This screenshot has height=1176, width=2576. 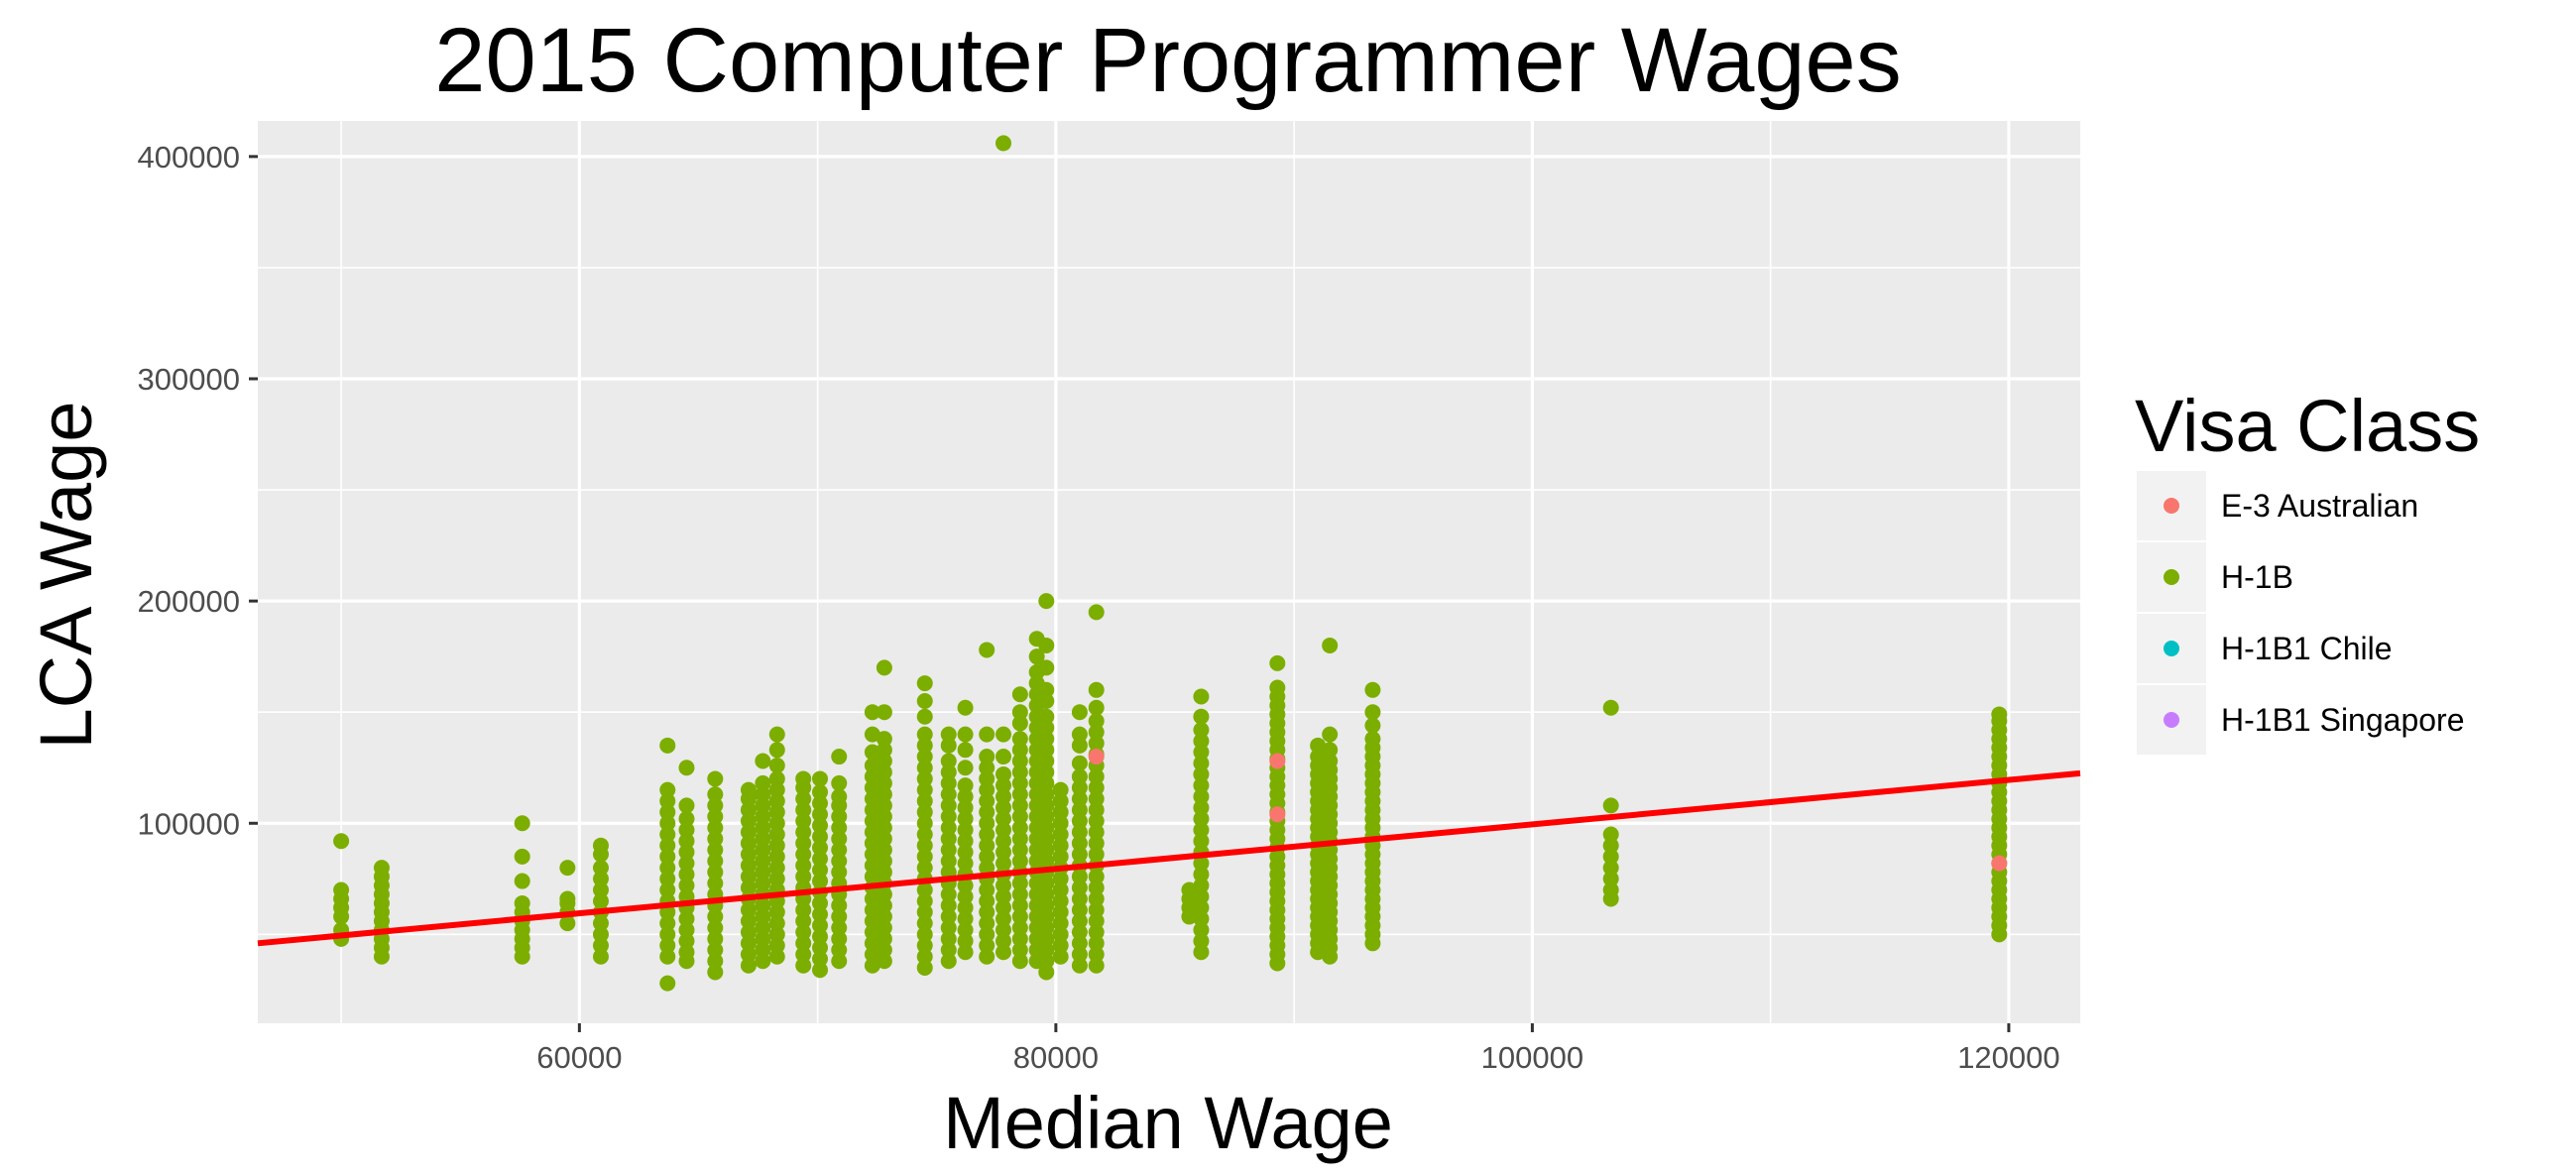 I want to click on x-tick-label: 80000, so click(x=1056, y=1058).